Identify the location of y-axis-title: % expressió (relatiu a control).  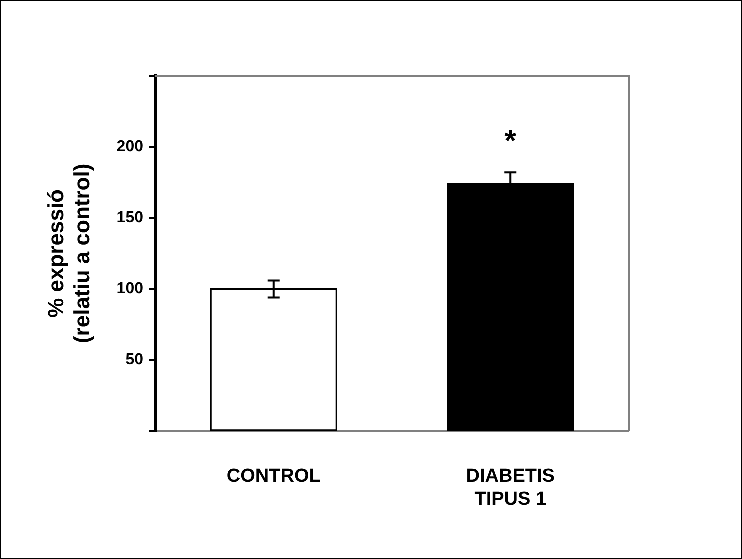
(69, 254).